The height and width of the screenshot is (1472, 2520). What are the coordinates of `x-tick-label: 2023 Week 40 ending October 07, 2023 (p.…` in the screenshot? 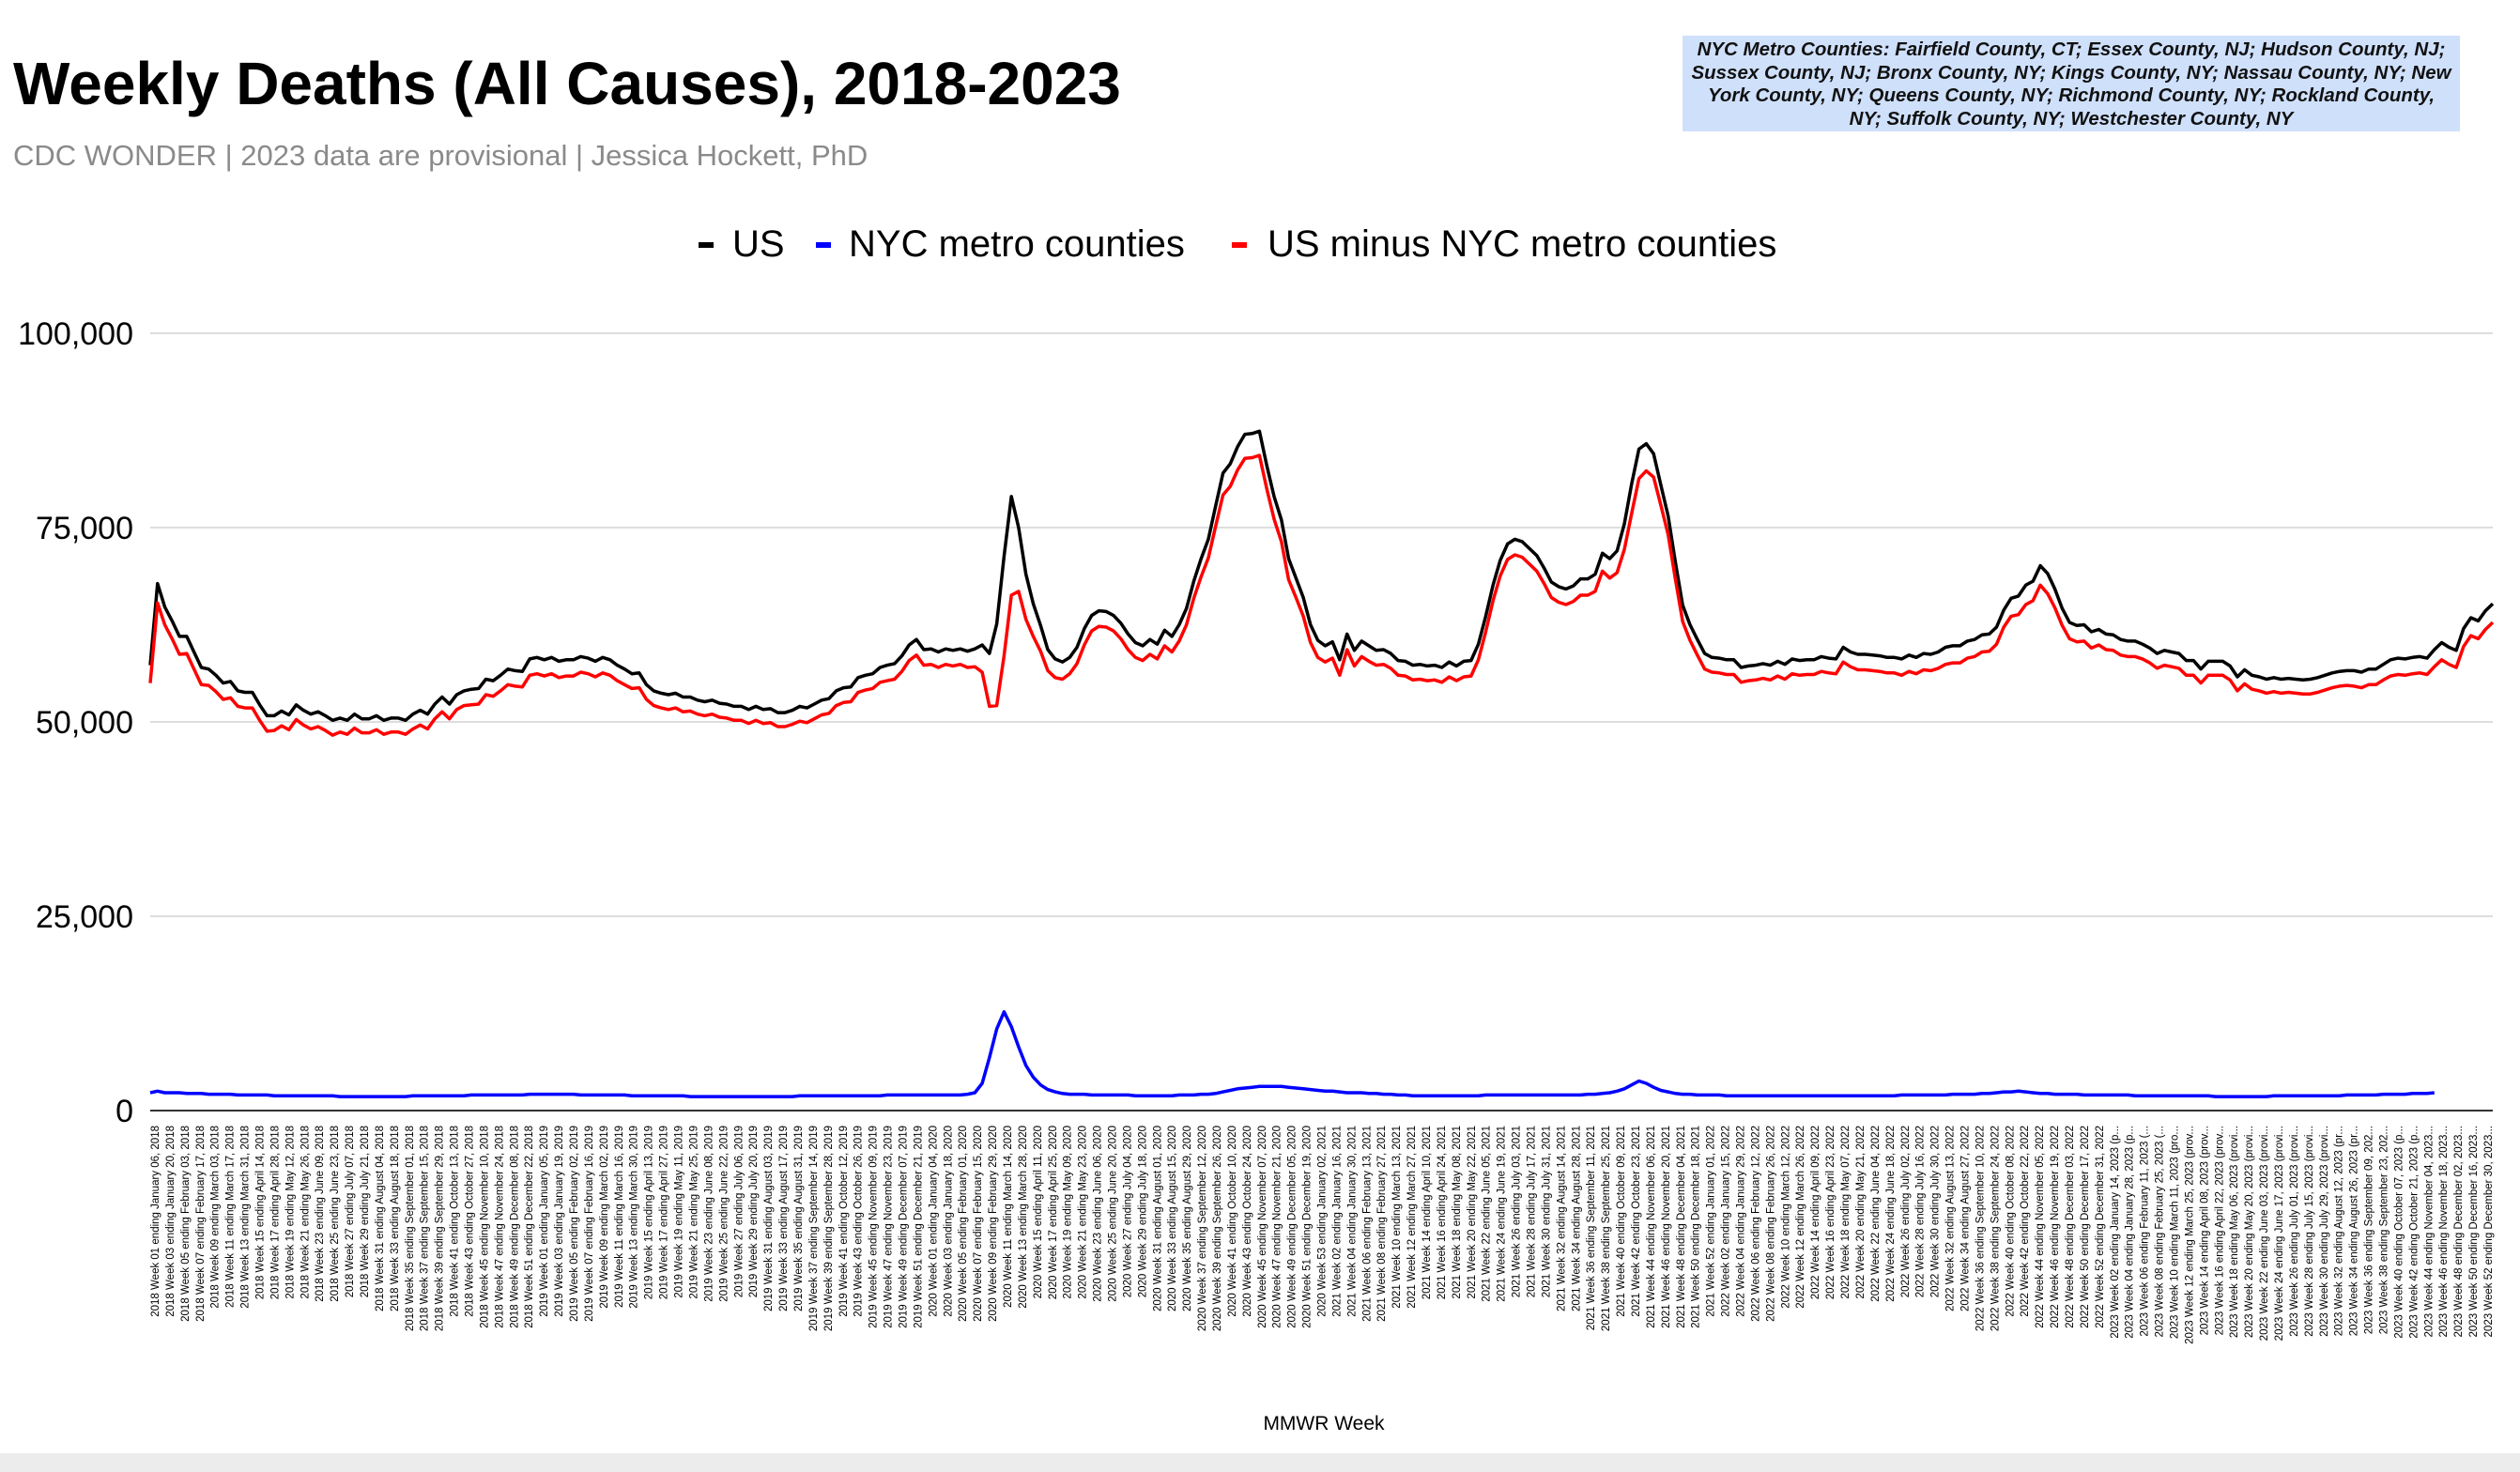 It's located at (2399, 1232).